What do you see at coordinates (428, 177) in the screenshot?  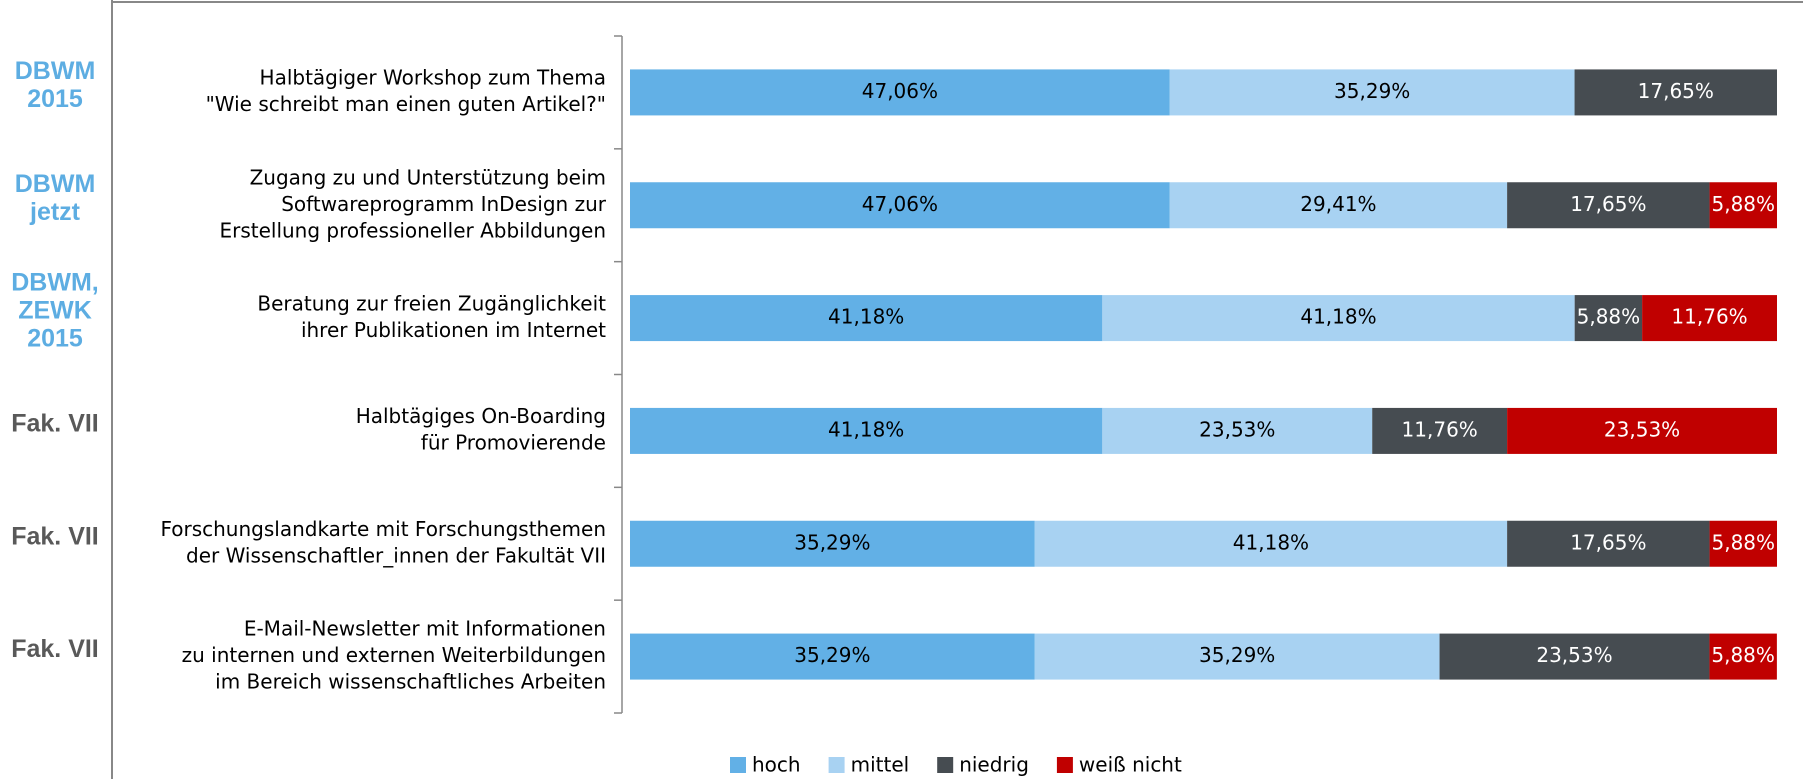 I see `category-label: Zugang zu und Unterstützung beim` at bounding box center [428, 177].